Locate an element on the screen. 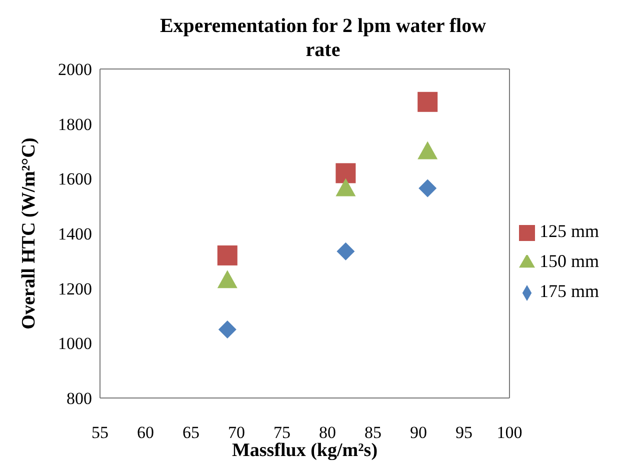 The height and width of the screenshot is (470, 627). x-tick-label: 65 is located at coordinates (191, 432).